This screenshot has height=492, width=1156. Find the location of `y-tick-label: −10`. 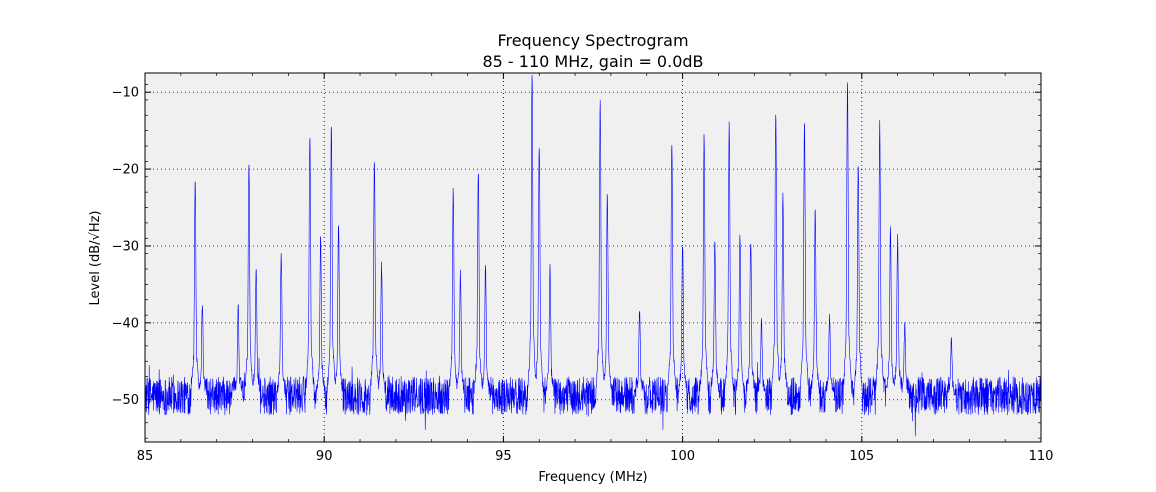

y-tick-label: −10 is located at coordinates (125, 93).